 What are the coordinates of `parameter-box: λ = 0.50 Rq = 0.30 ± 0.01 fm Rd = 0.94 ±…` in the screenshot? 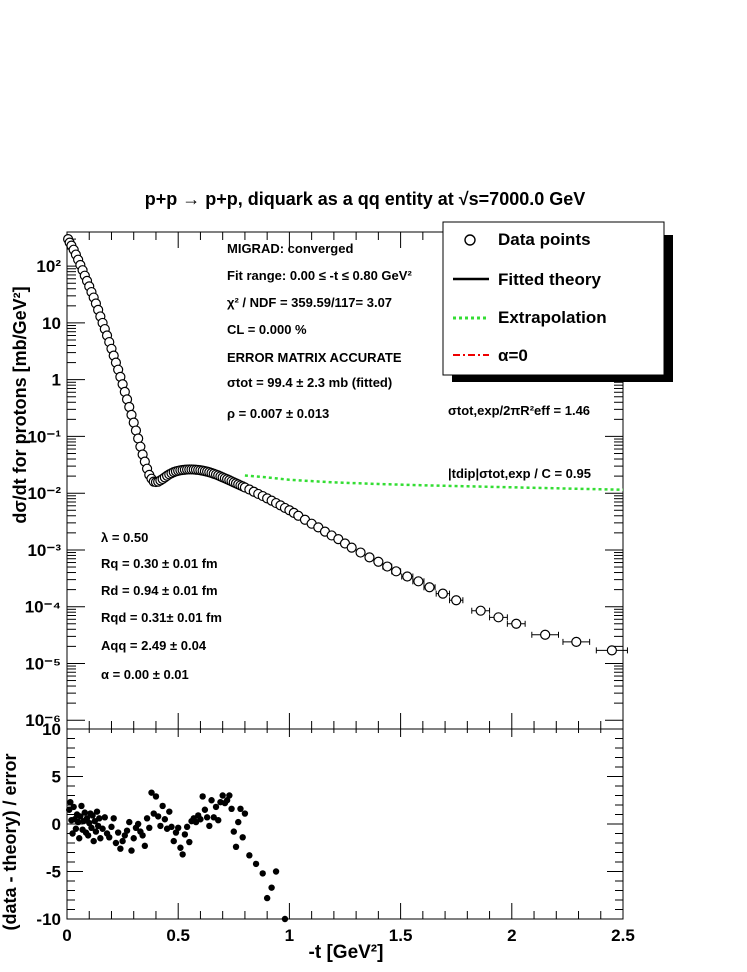 It's located at (161, 606).